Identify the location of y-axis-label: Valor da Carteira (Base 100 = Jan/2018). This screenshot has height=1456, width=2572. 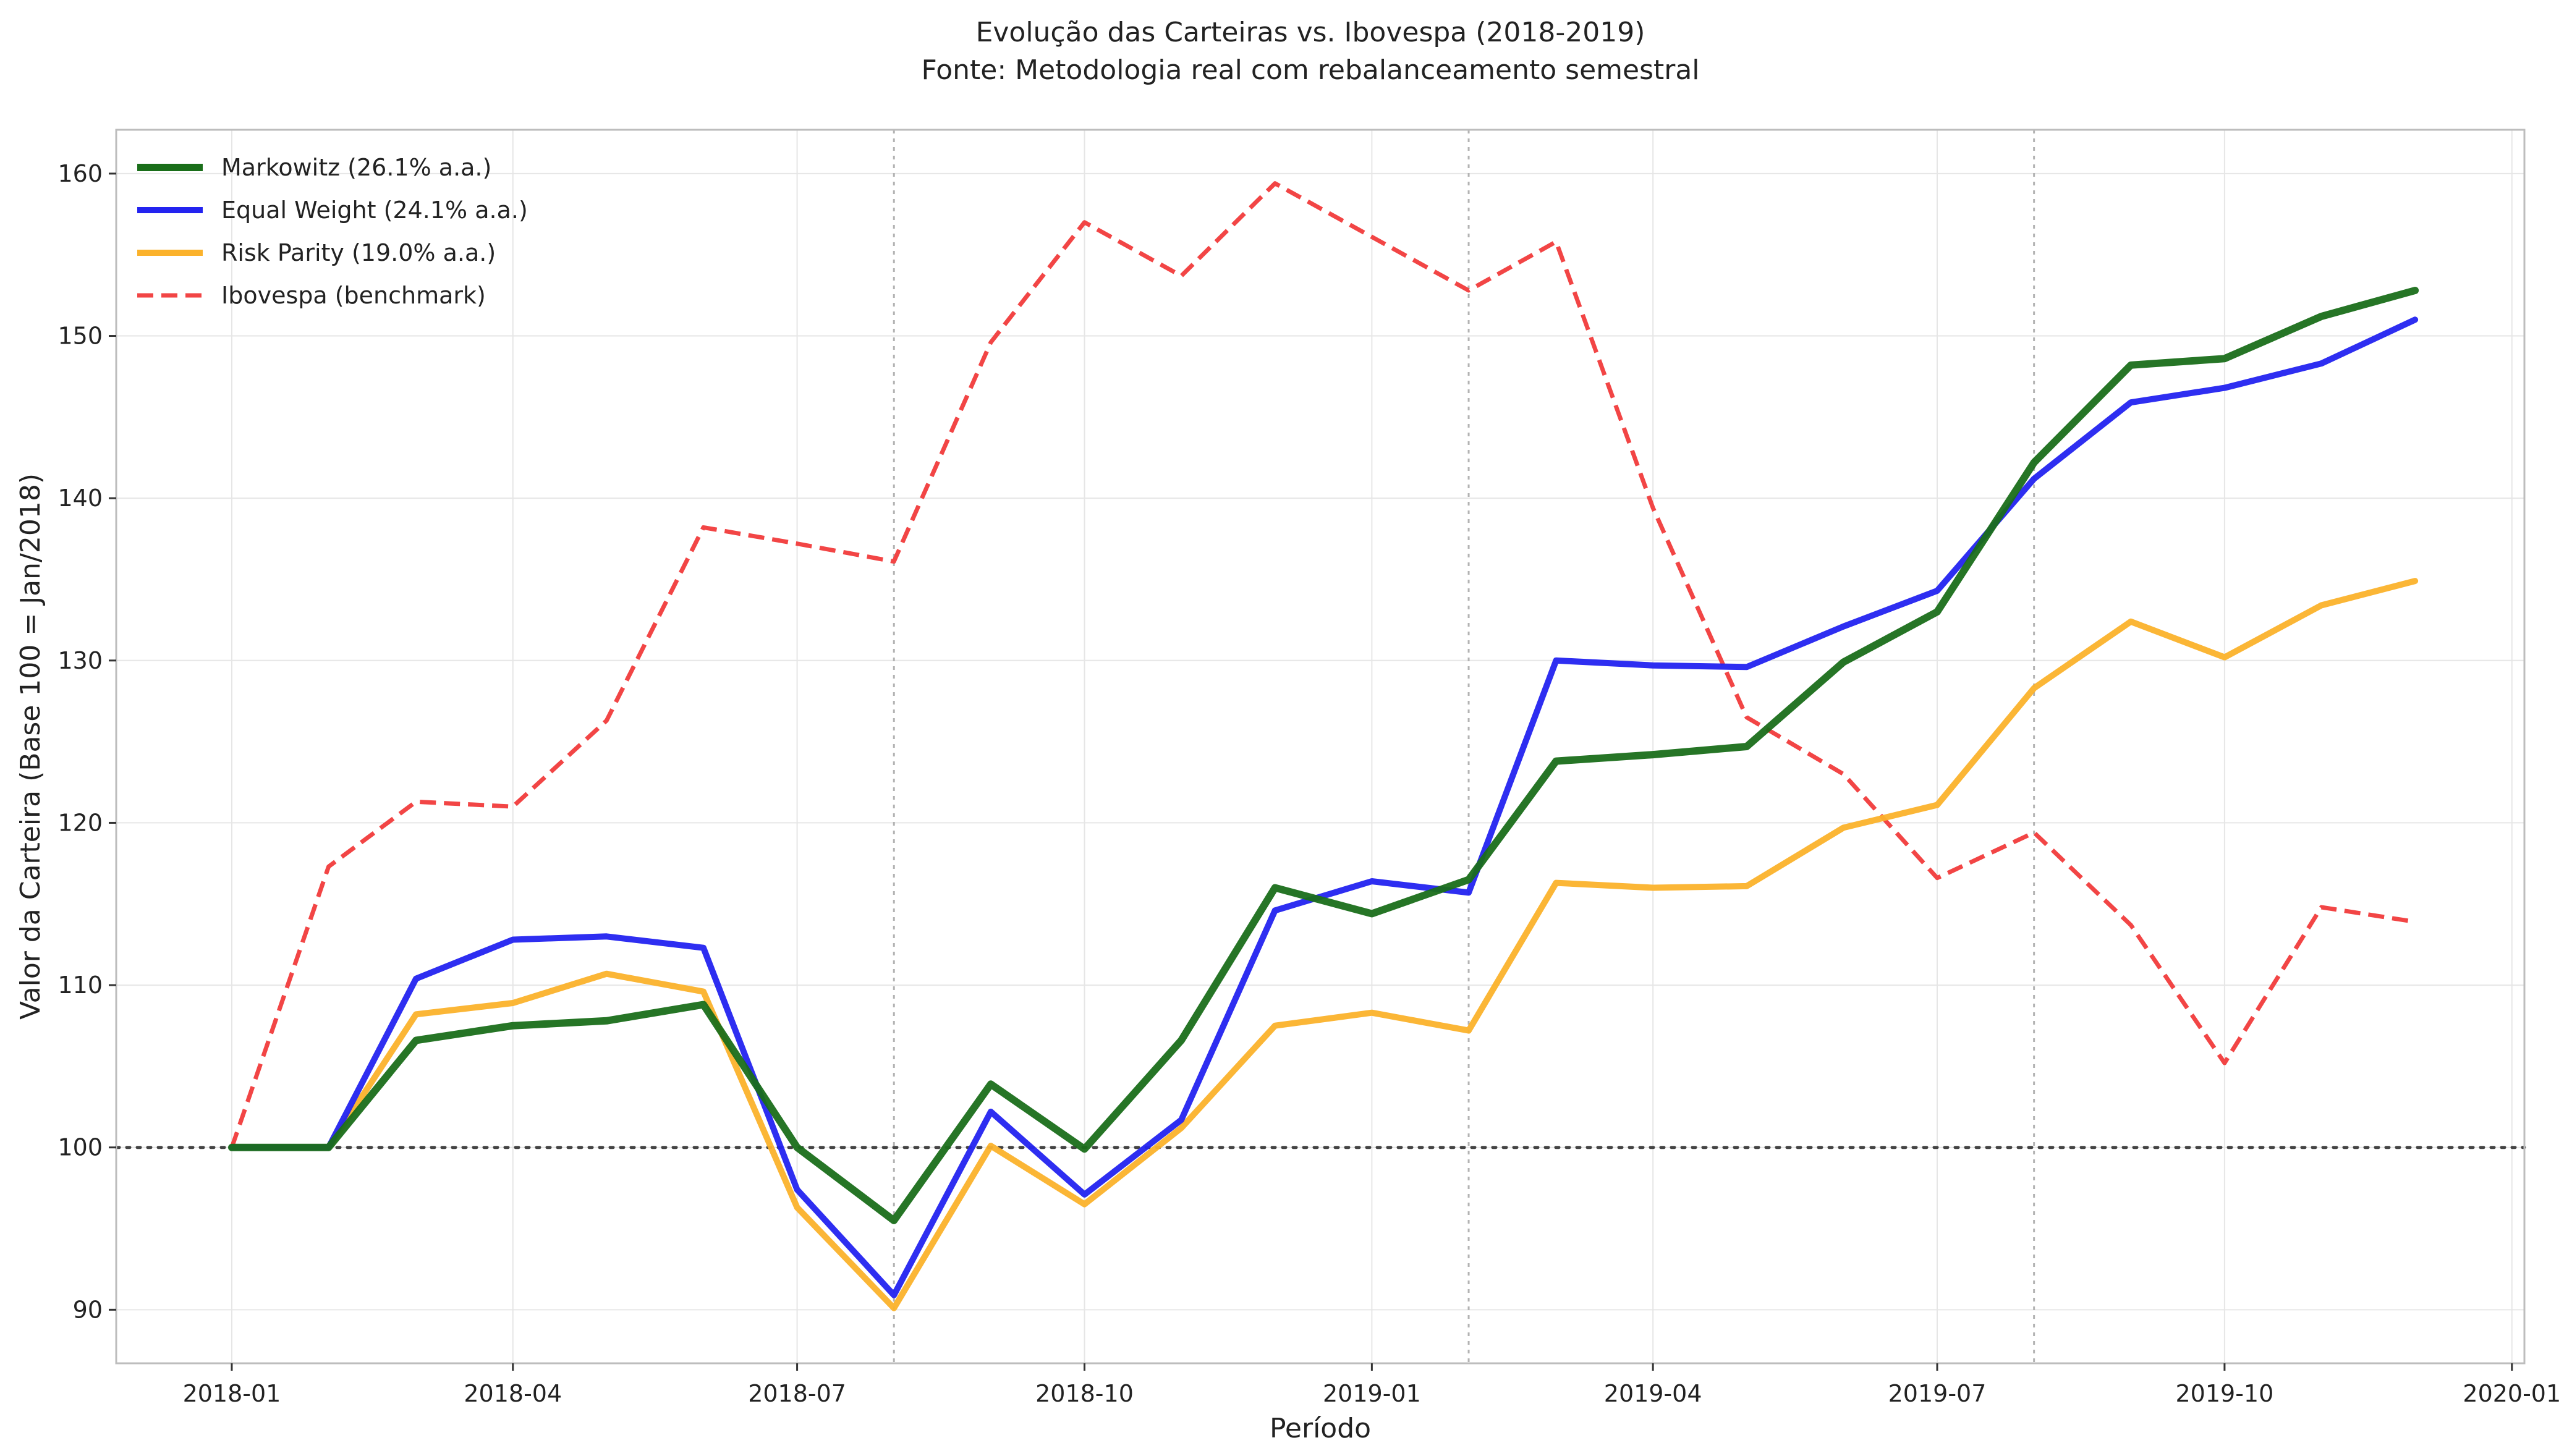
(30, 746).